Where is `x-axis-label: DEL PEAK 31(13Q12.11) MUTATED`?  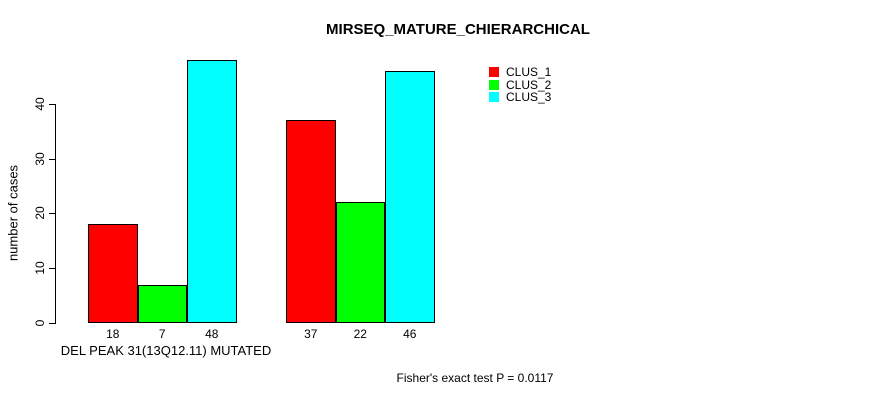
x-axis-label: DEL PEAK 31(13Q12.11) MUTATED is located at coordinates (166, 350).